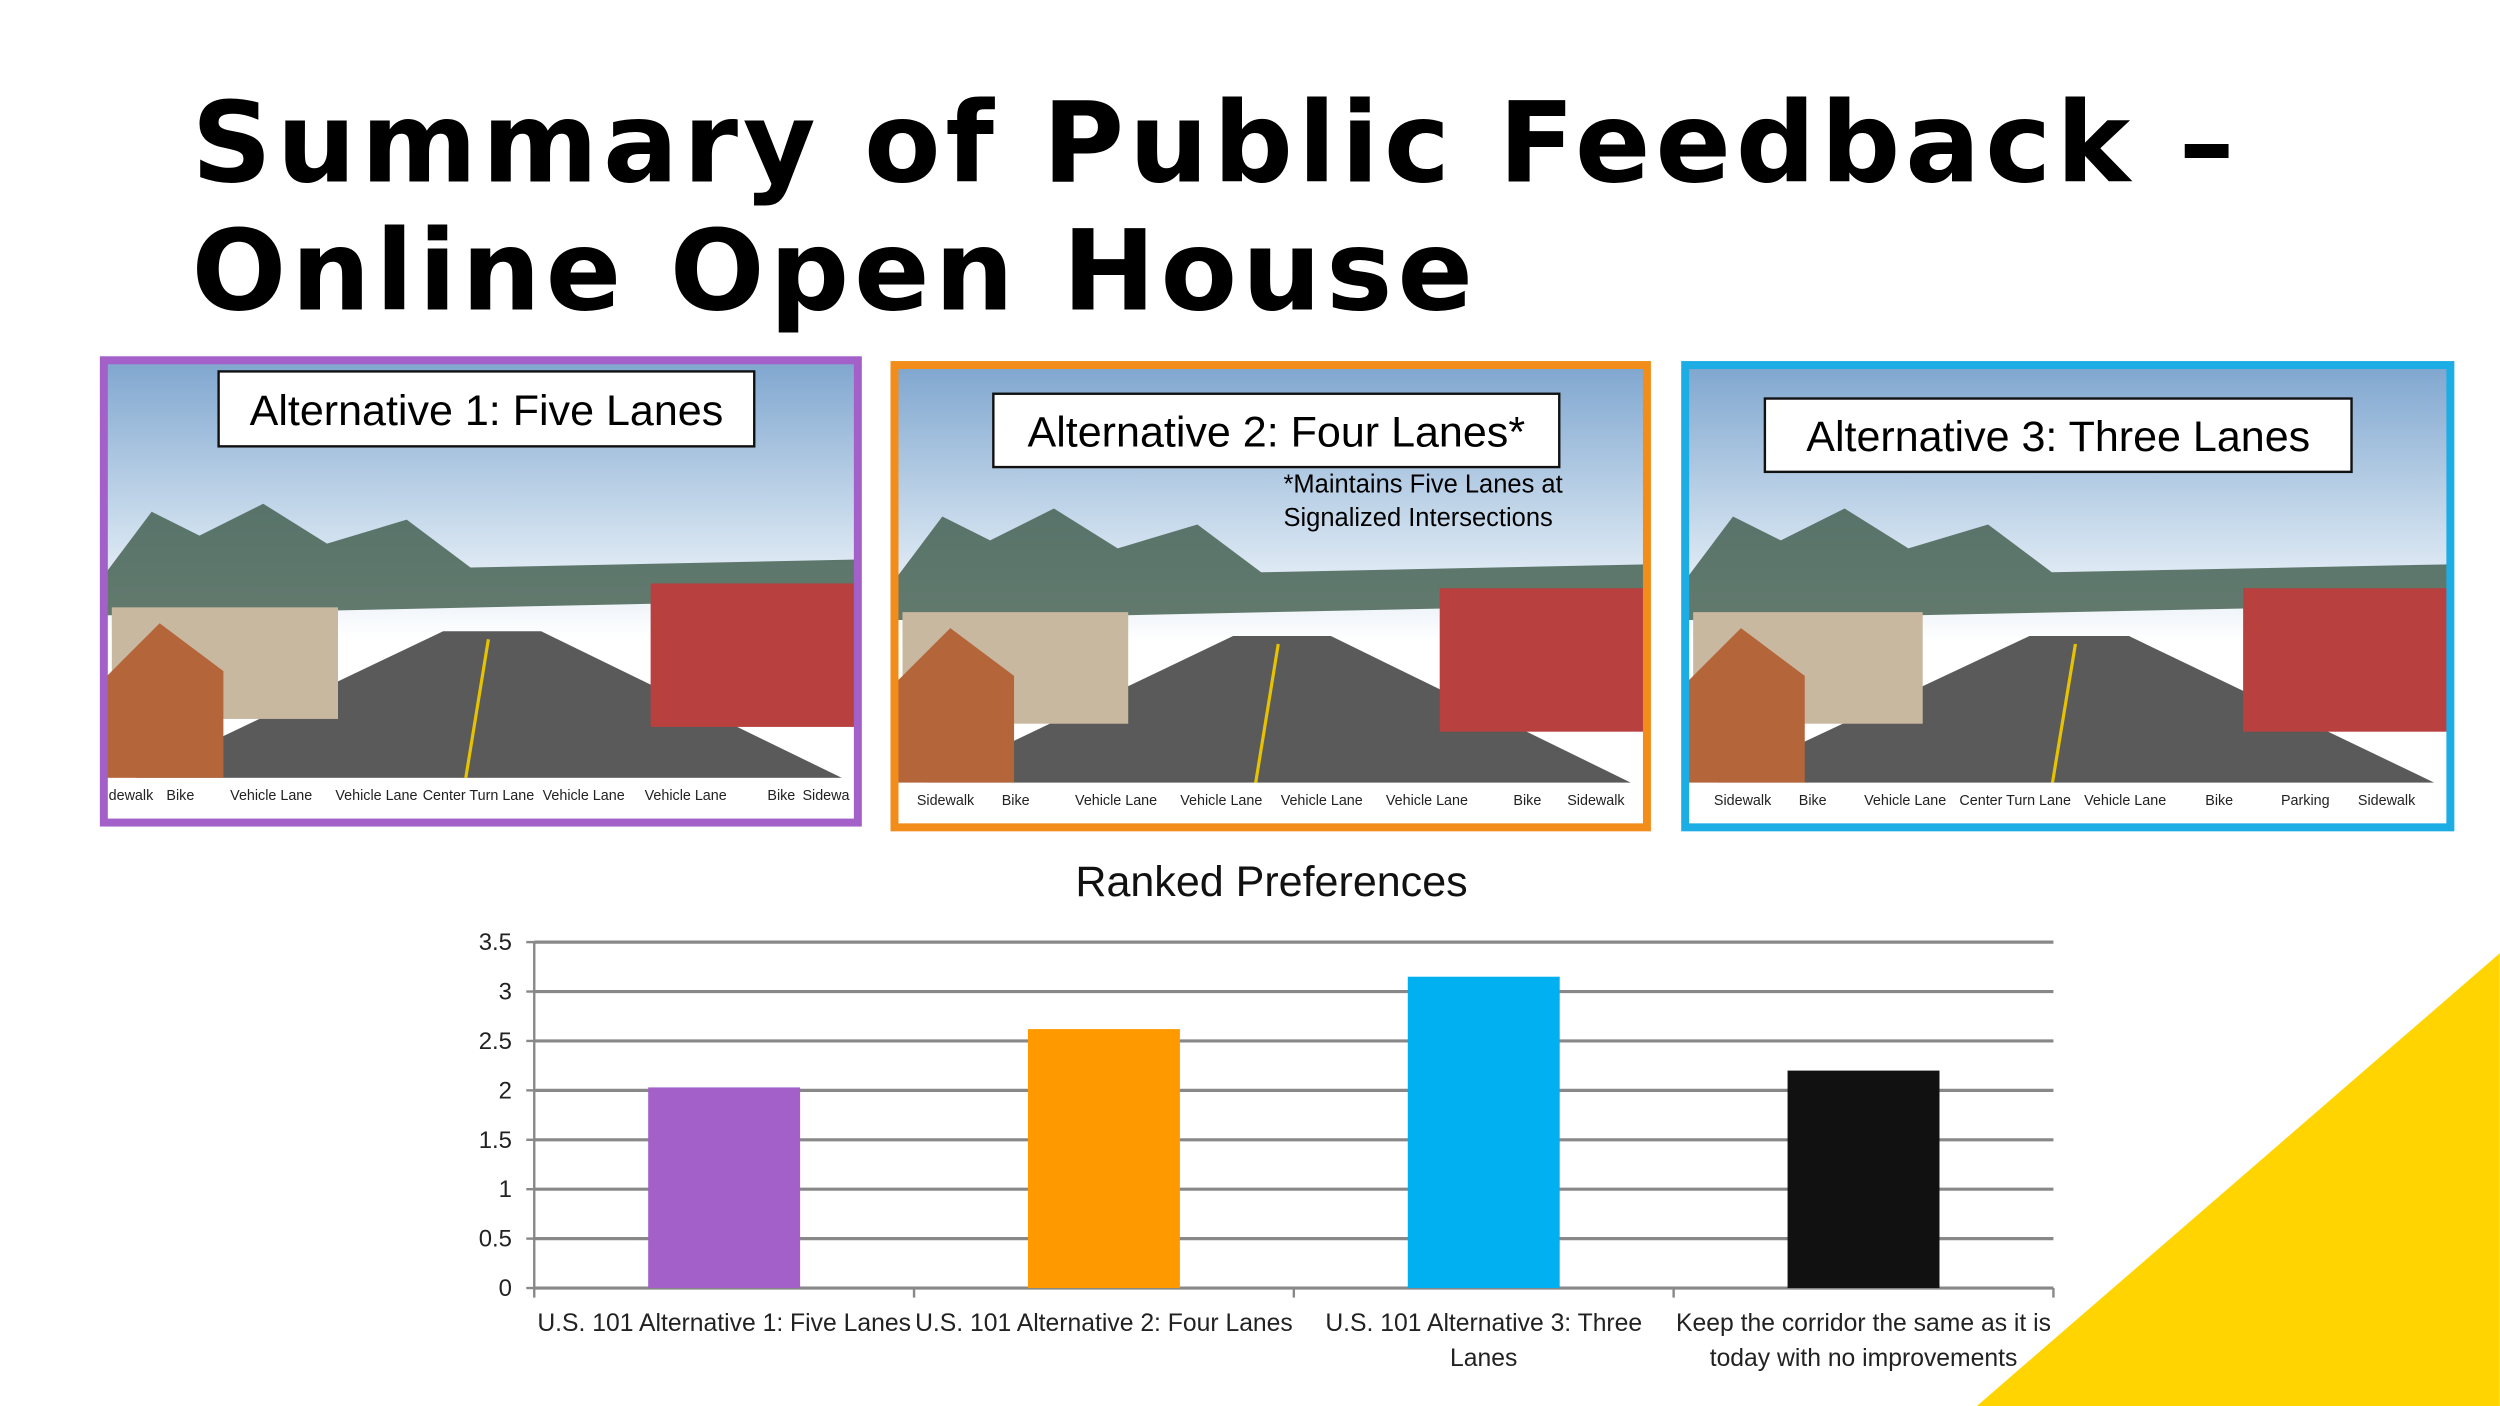 This screenshot has width=2500, height=1406. I want to click on x-label-box: U.S. 101 Alternative 2: Four Lanes, so click(1104, 1324).